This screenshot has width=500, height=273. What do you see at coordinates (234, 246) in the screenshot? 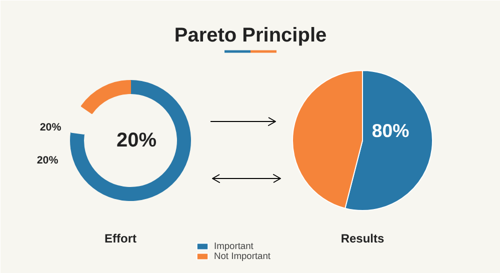
I see `legend-label: Important` at bounding box center [234, 246].